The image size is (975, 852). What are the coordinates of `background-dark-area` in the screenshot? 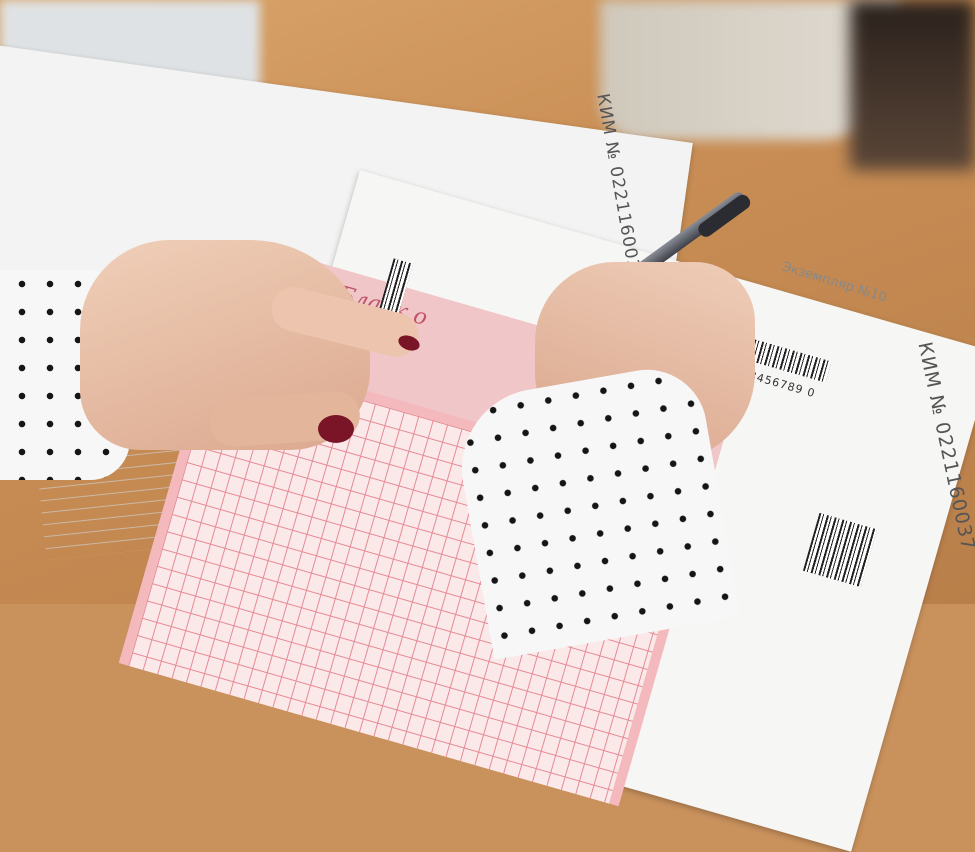 It's located at (912, 85).